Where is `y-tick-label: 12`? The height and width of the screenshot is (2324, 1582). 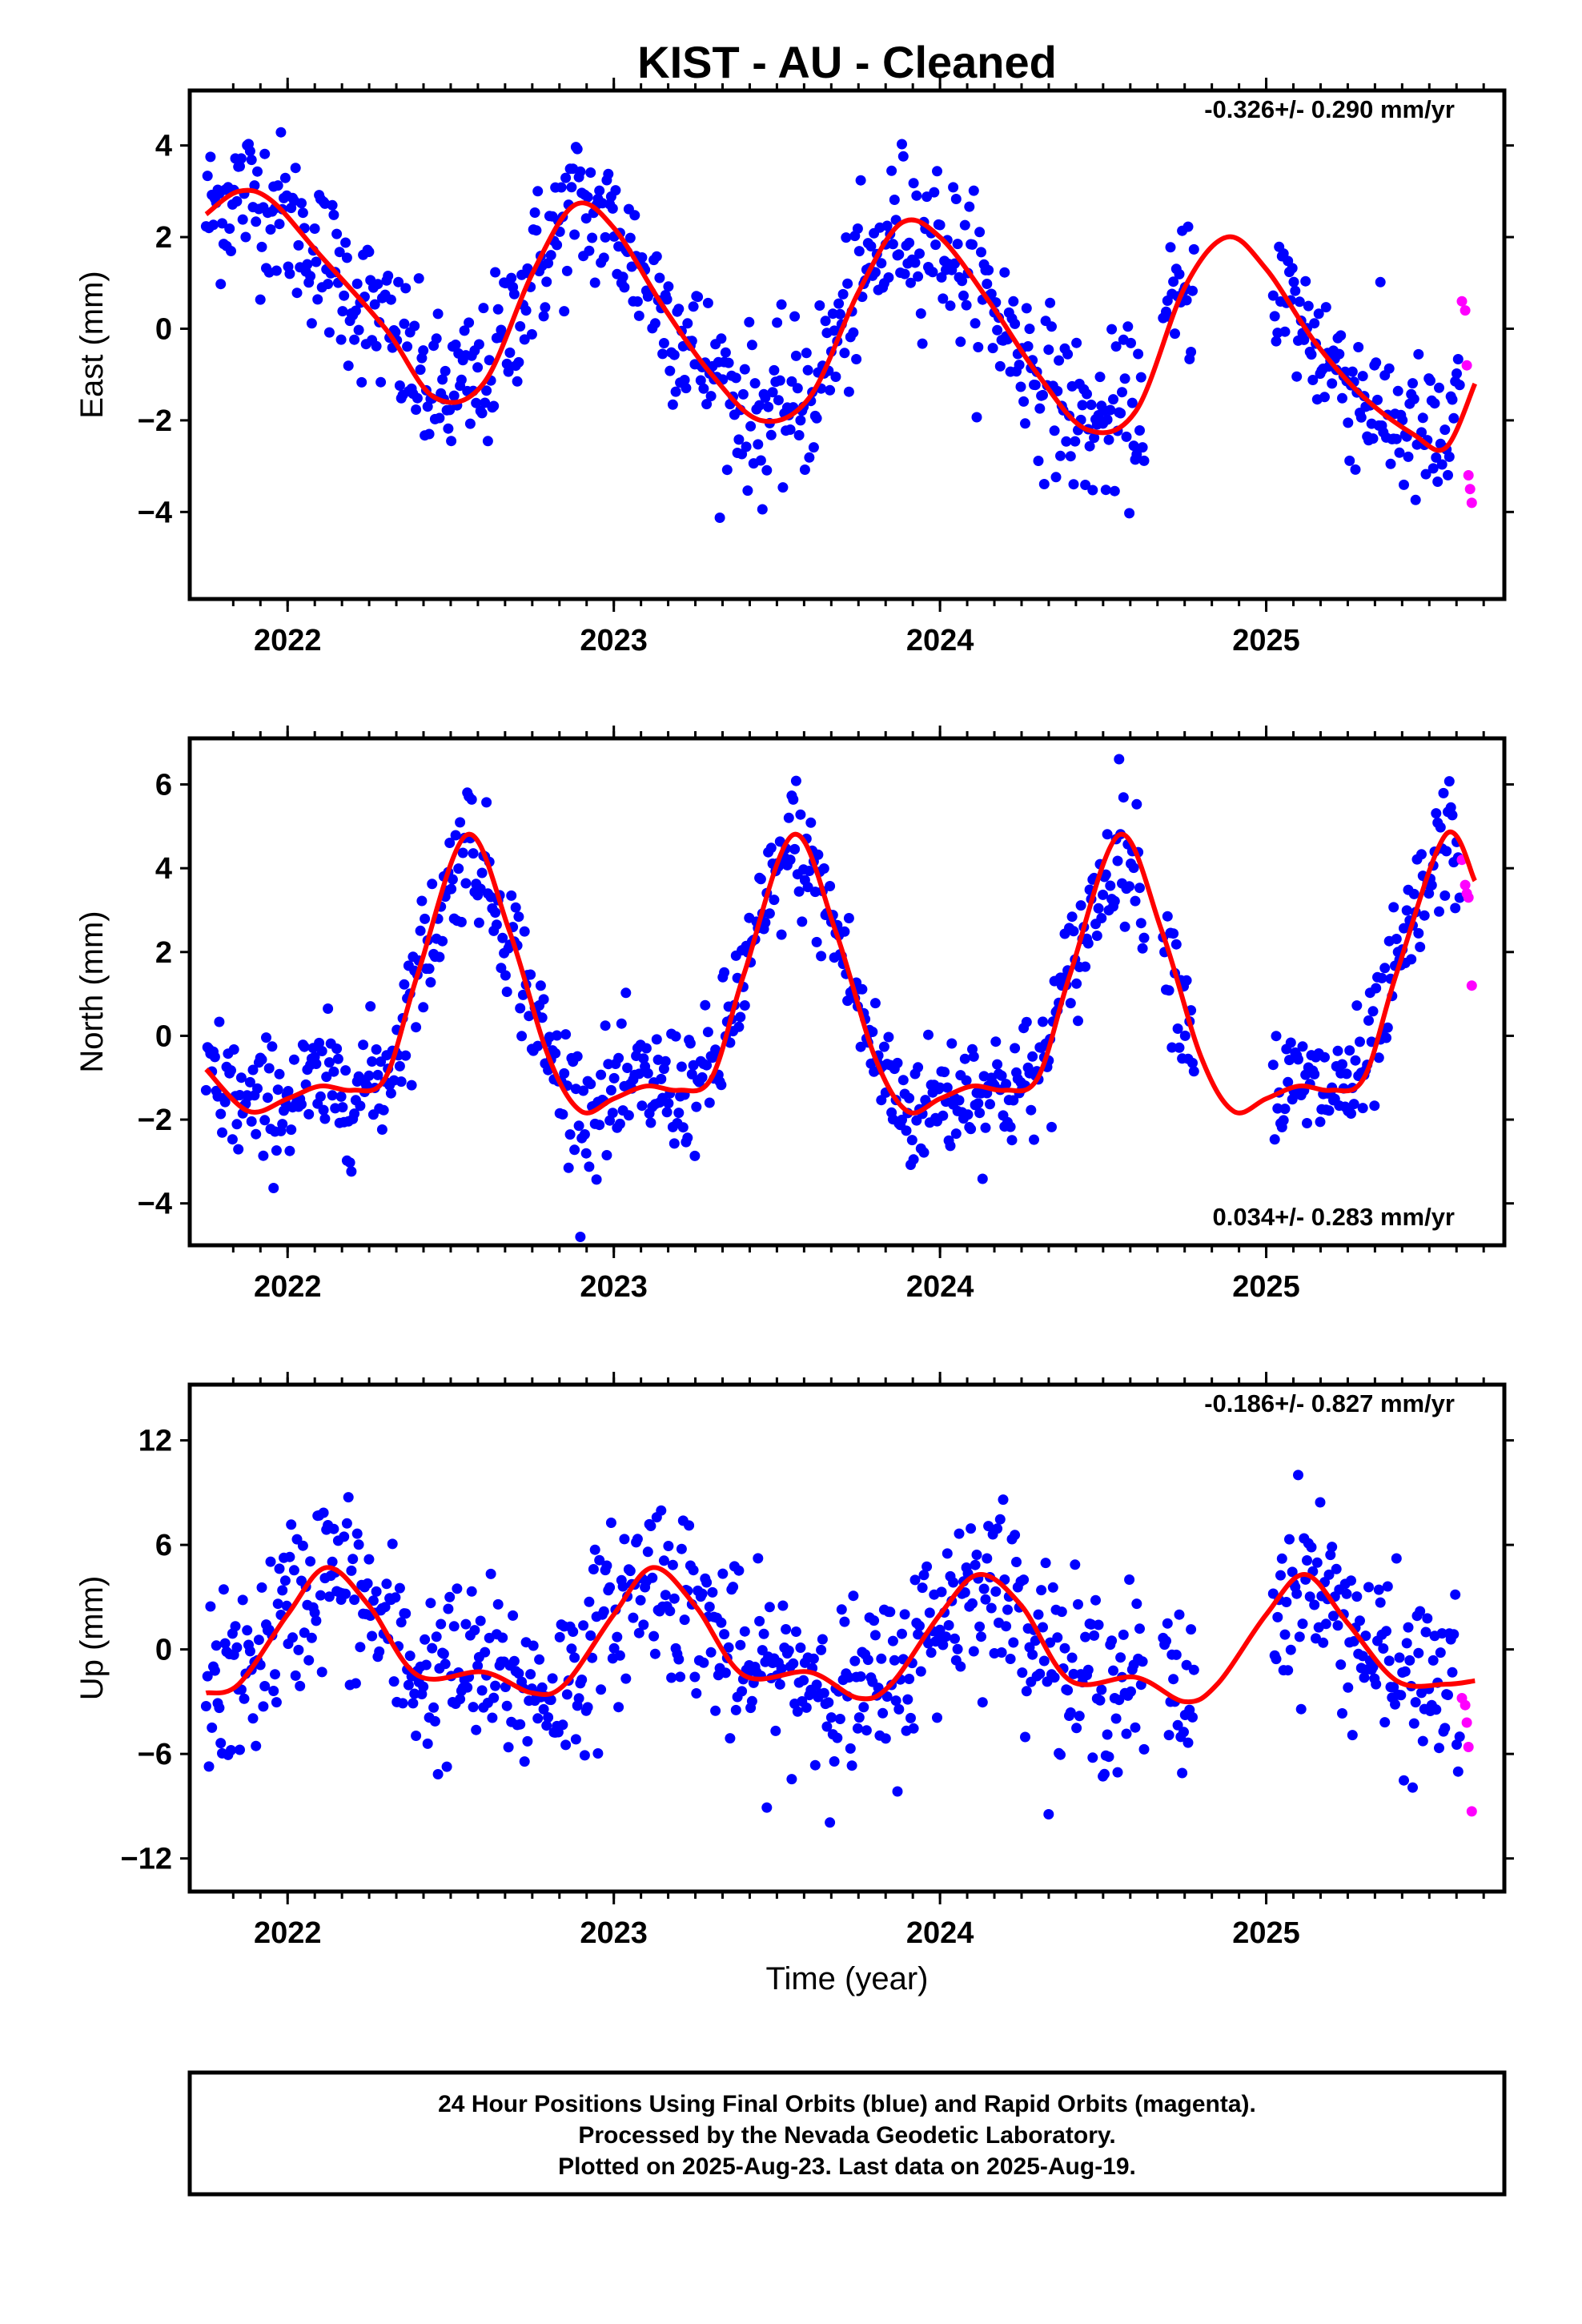
y-tick-label: 12 is located at coordinates (155, 1441).